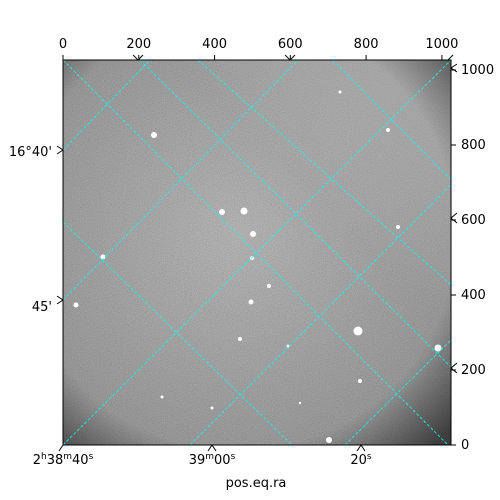 This screenshot has height=500, width=500. What do you see at coordinates (477, 70) in the screenshot?
I see `right-tick-label: 1000` at bounding box center [477, 70].